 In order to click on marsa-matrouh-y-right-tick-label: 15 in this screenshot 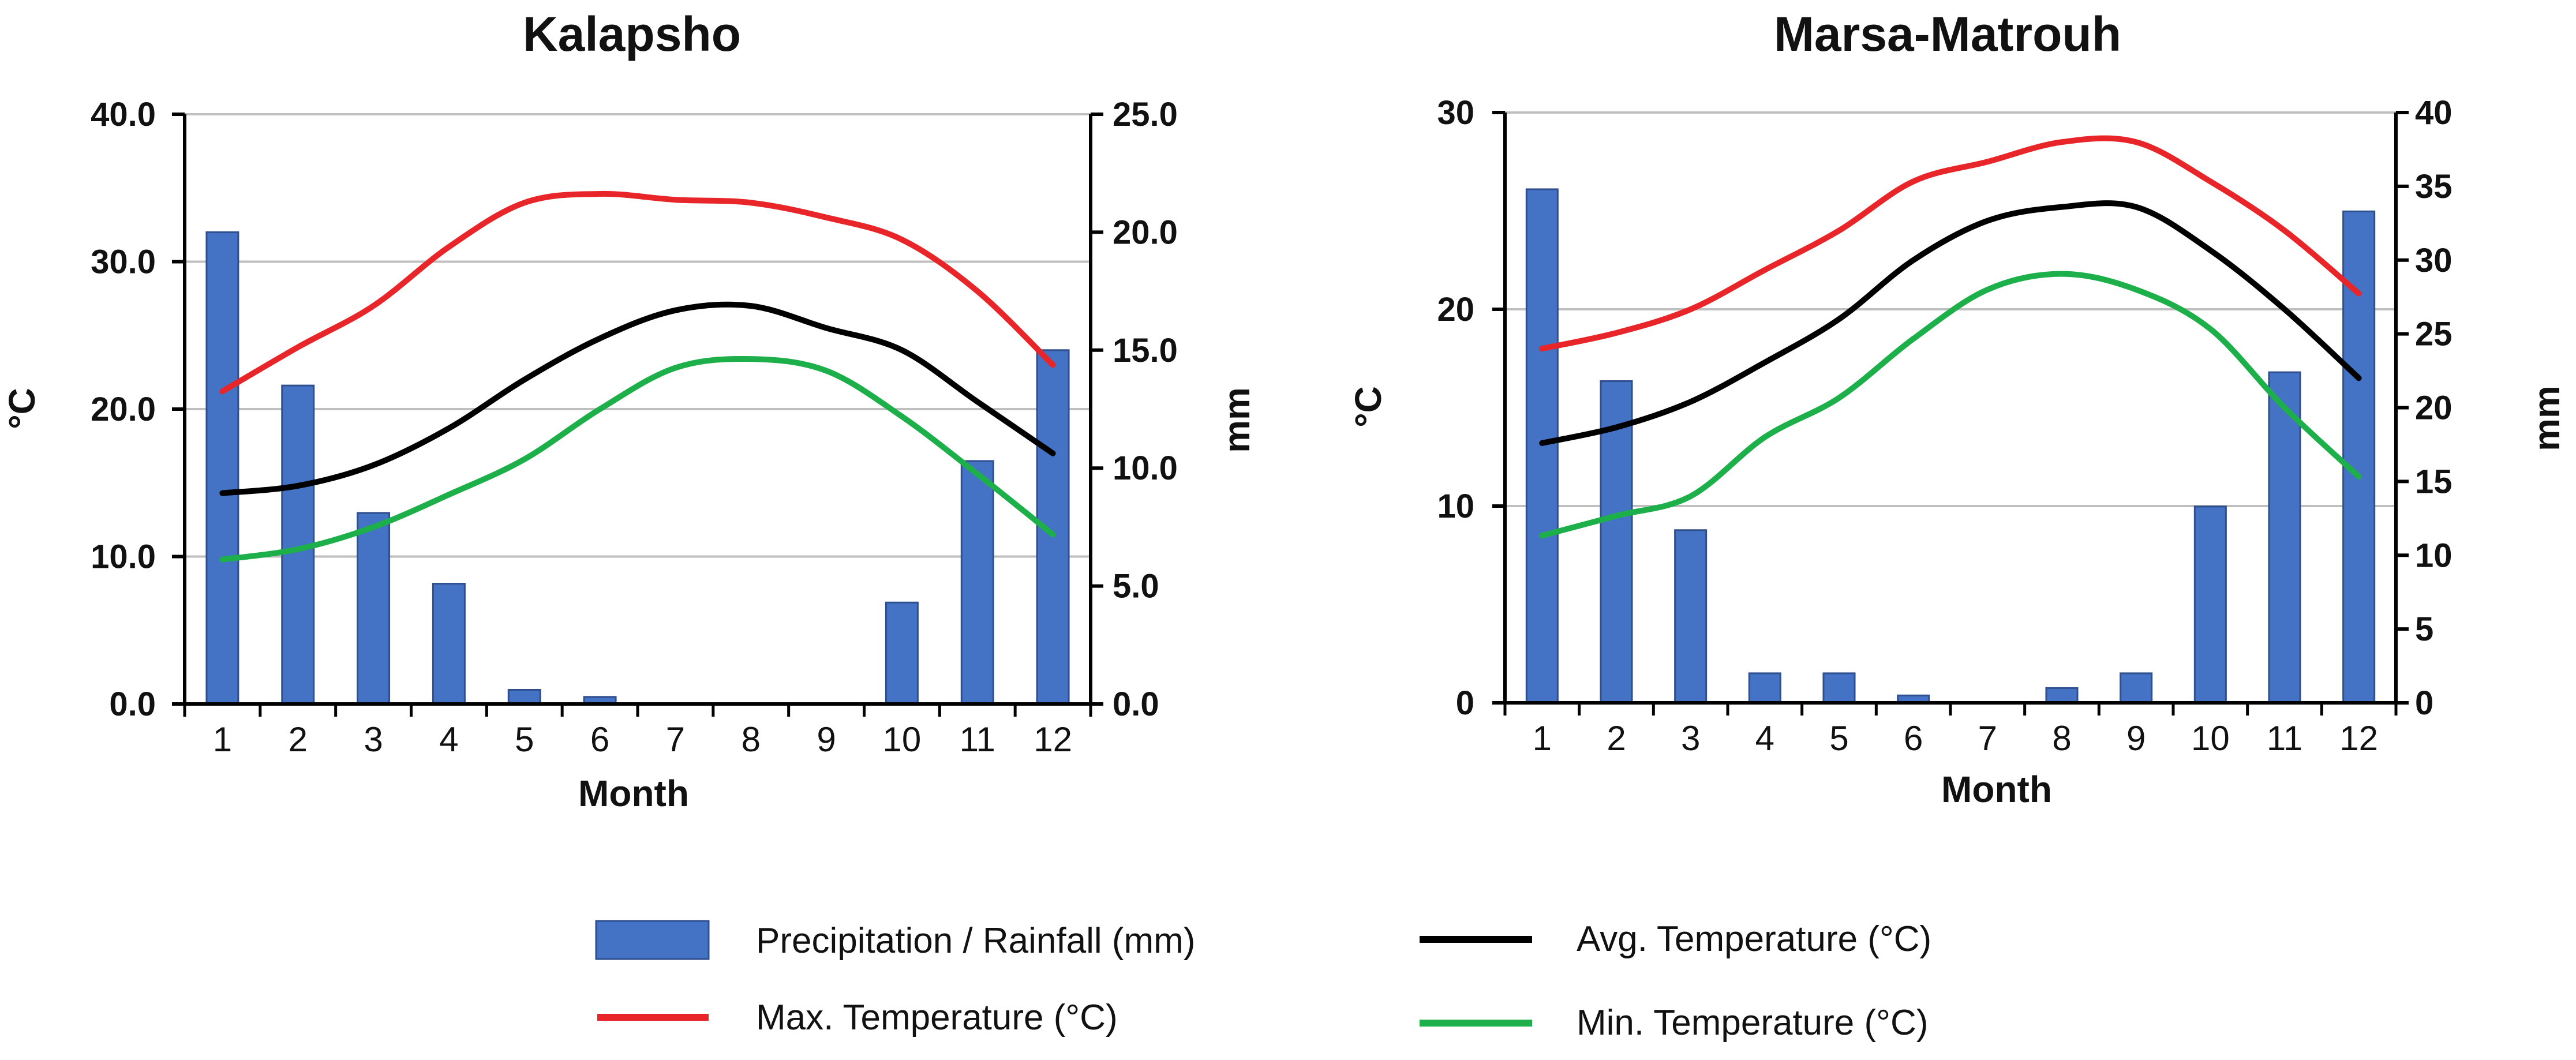, I will do `click(2434, 481)`.